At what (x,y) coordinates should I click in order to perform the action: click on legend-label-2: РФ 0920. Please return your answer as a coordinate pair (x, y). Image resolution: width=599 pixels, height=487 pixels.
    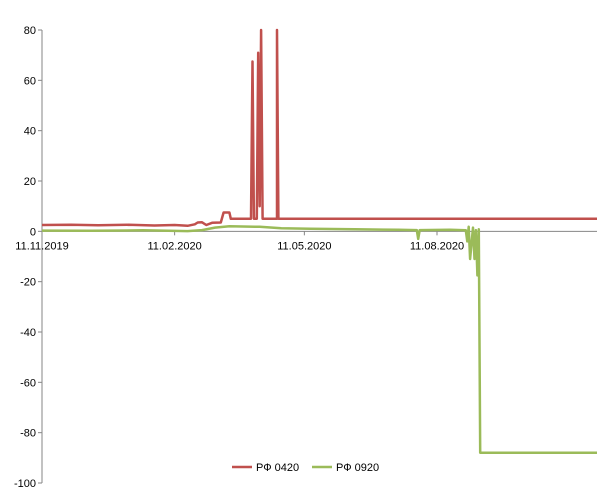
    Looking at the image, I should click on (357, 468).